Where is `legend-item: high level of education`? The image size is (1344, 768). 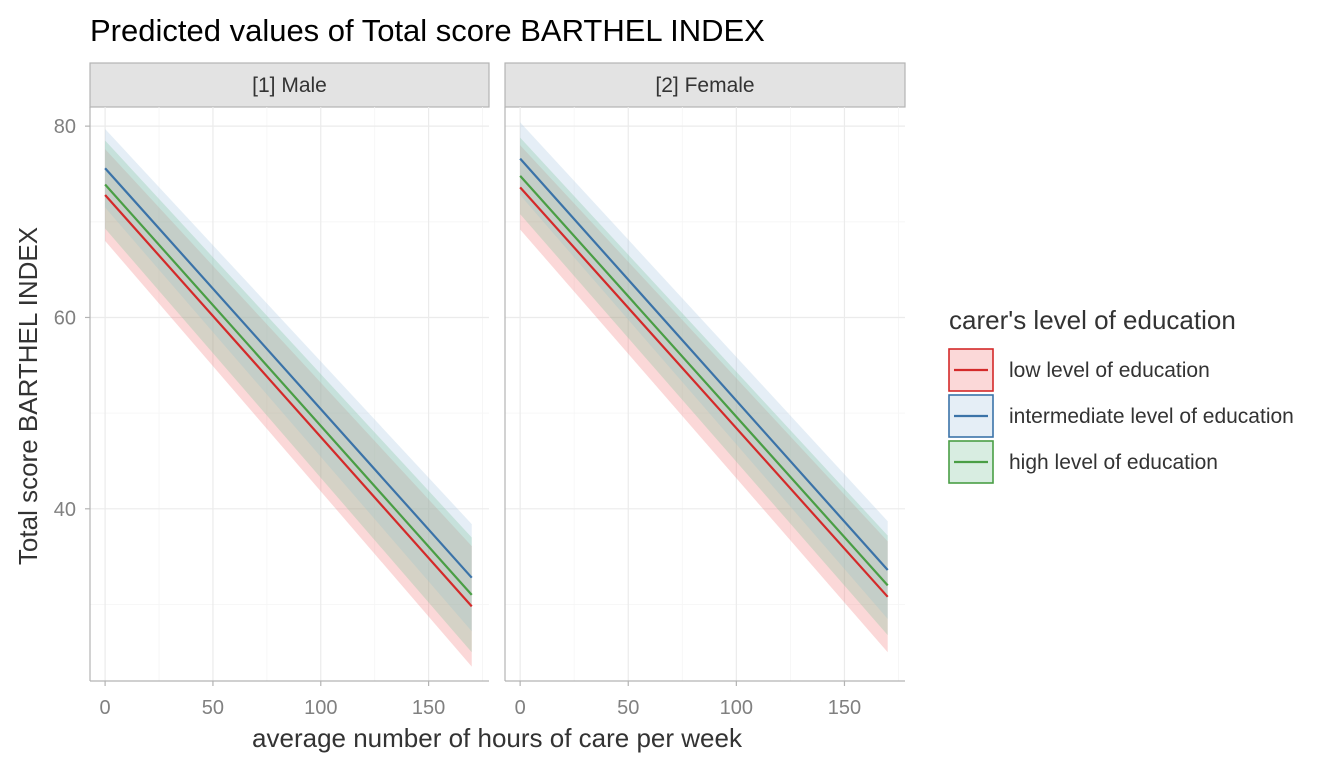 legend-item: high level of education is located at coordinates (1083, 462).